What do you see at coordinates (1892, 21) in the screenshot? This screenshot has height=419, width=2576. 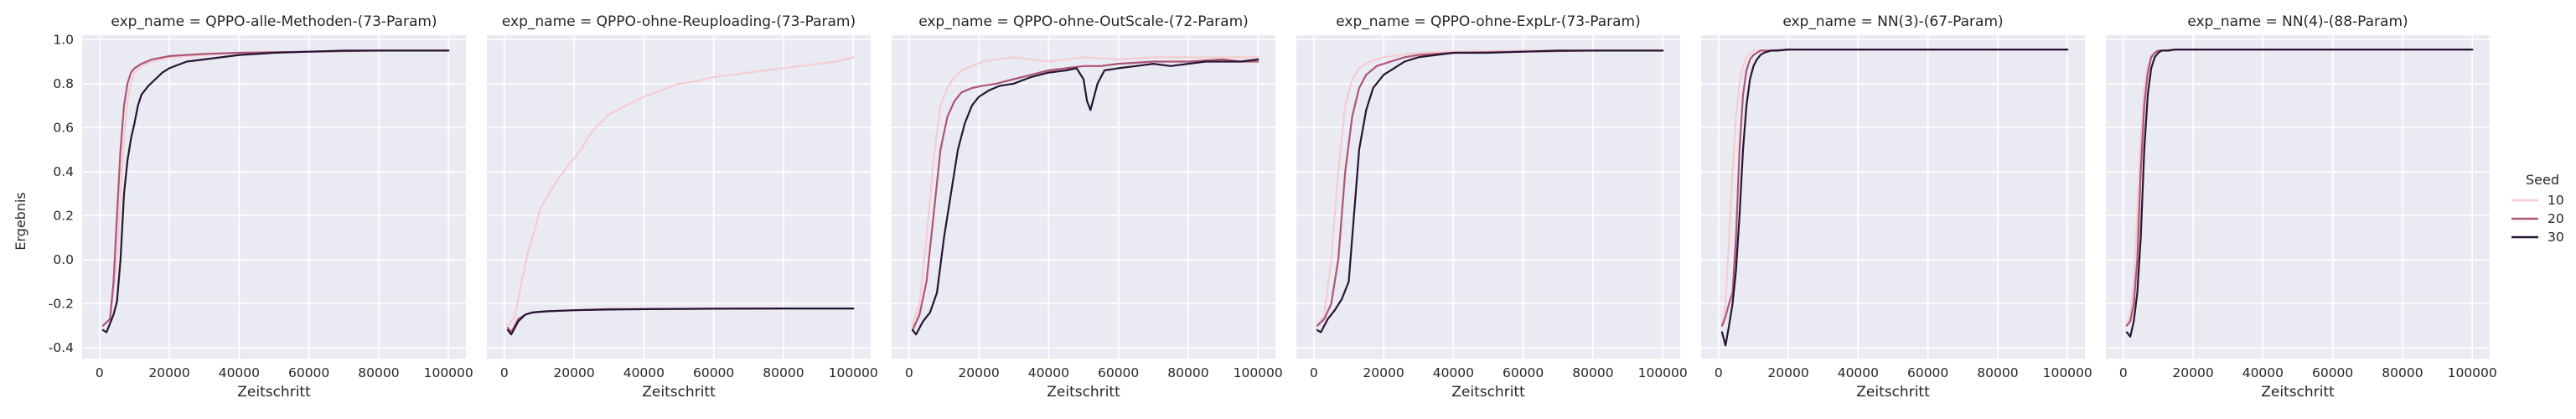 I see `panel-title: exp_name = NN(3)-(67-Param)` at bounding box center [1892, 21].